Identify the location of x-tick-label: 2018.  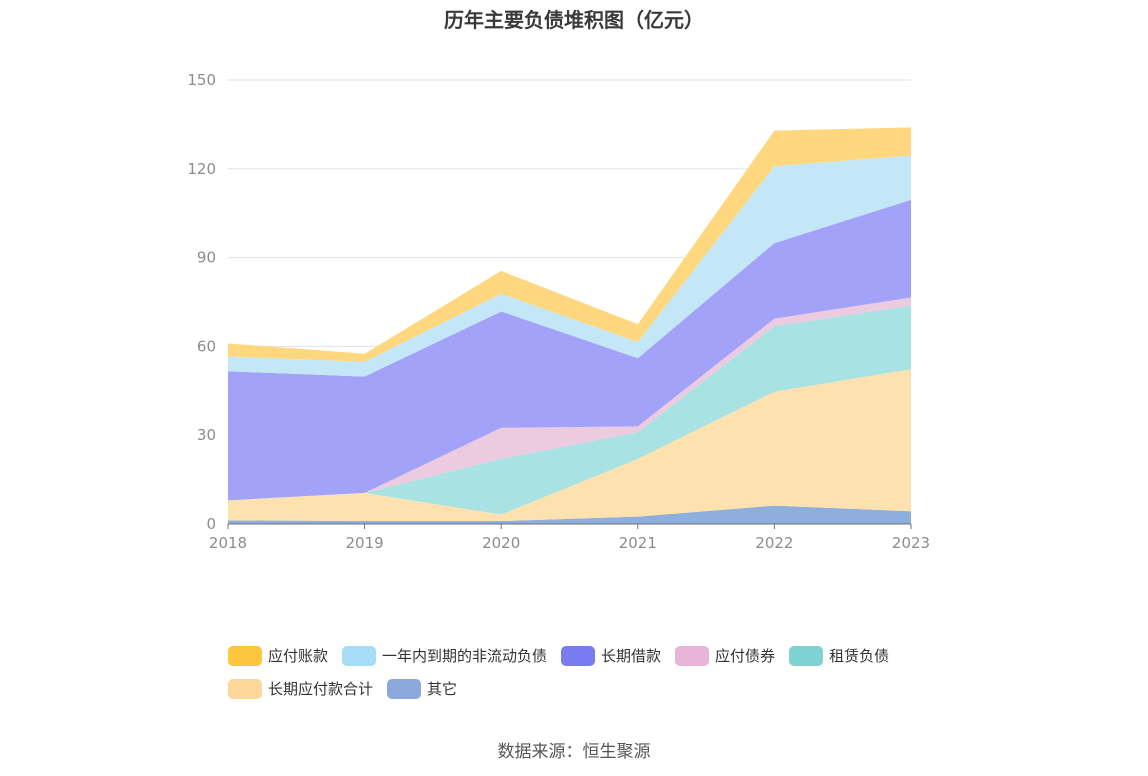
(228, 543).